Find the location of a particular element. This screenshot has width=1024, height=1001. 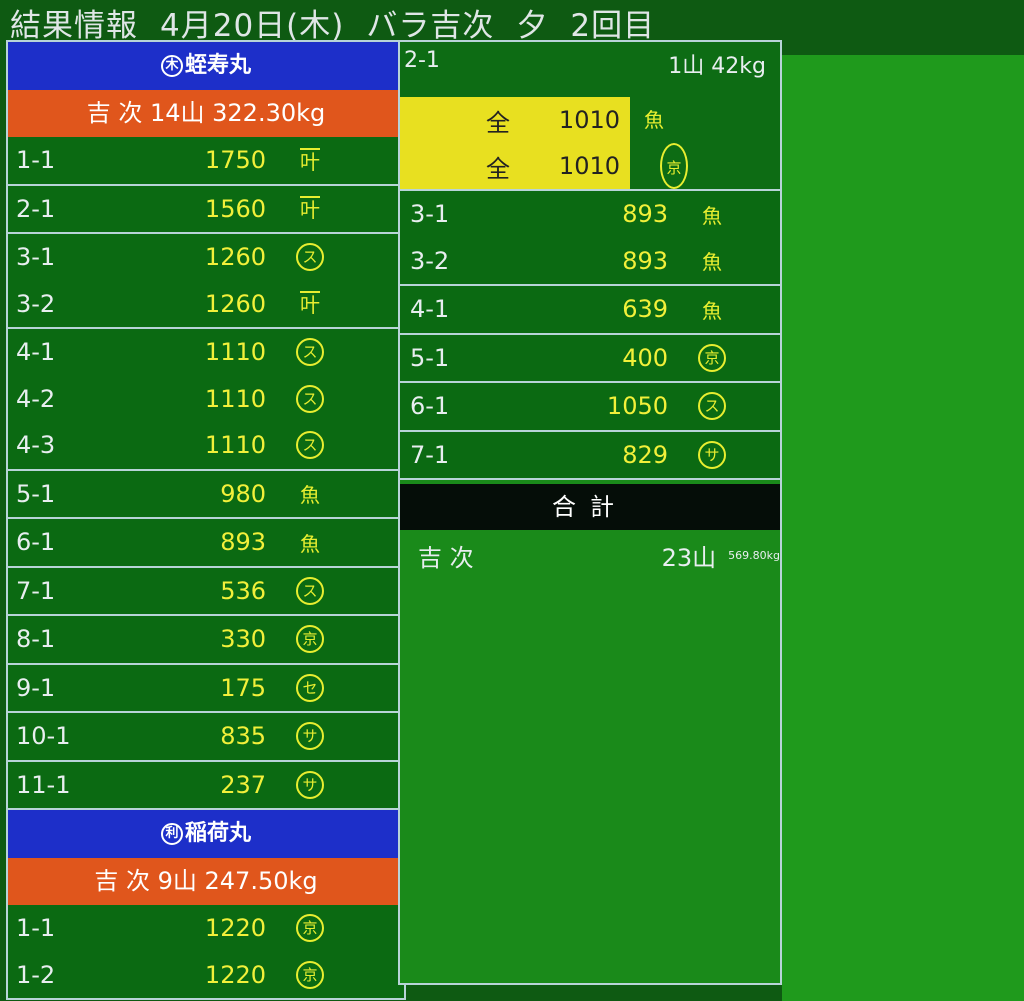

lot-group: 6-1 893 魚 is located at coordinates (206, 543).